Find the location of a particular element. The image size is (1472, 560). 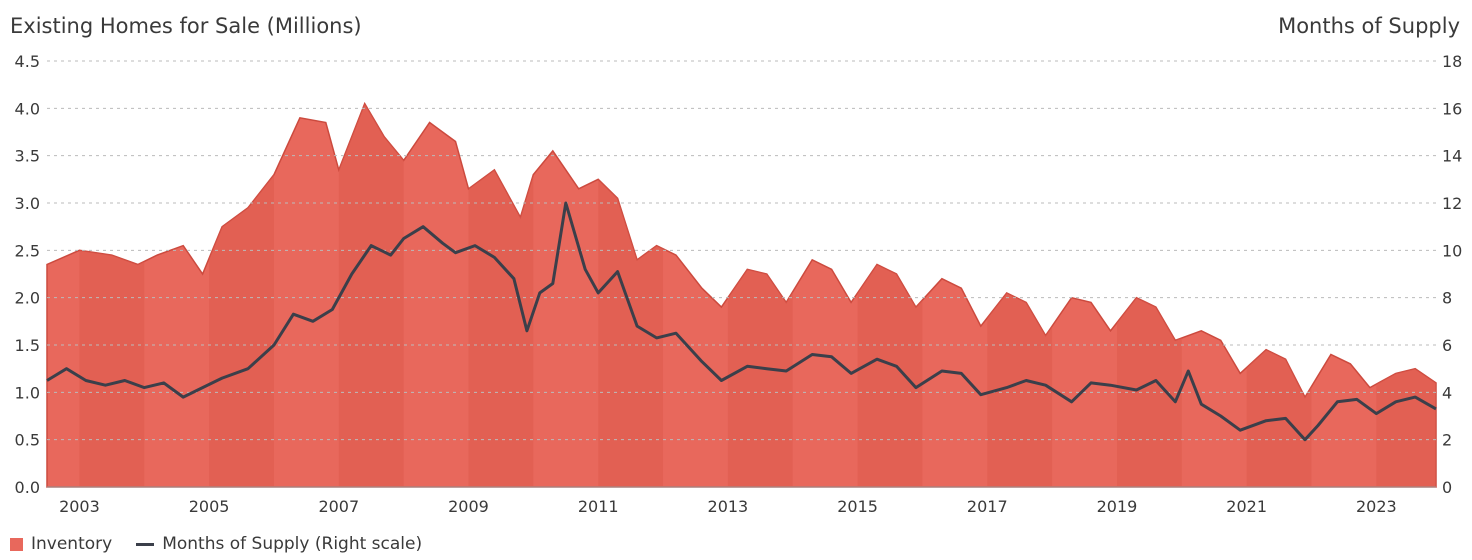

left-tick-label: 4.5 is located at coordinates (27, 61).